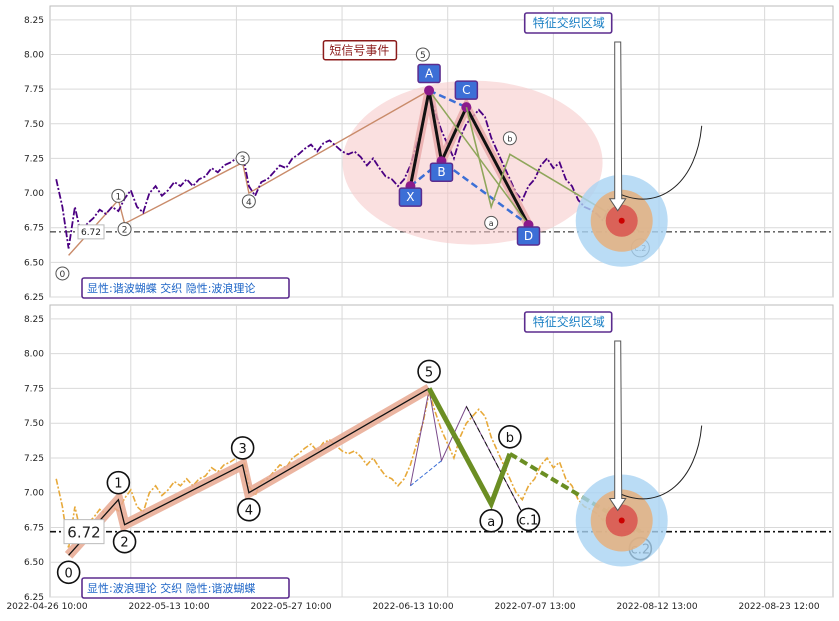  I want to click on short-signal-label: 短信号事件, so click(359, 51).